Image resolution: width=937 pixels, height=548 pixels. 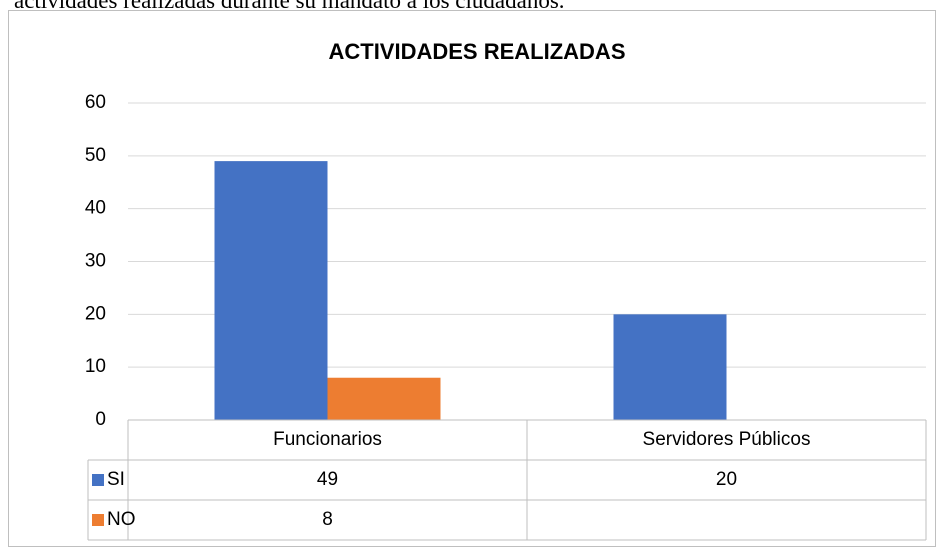 What do you see at coordinates (100, 419) in the screenshot?
I see `y-tick-label: 0` at bounding box center [100, 419].